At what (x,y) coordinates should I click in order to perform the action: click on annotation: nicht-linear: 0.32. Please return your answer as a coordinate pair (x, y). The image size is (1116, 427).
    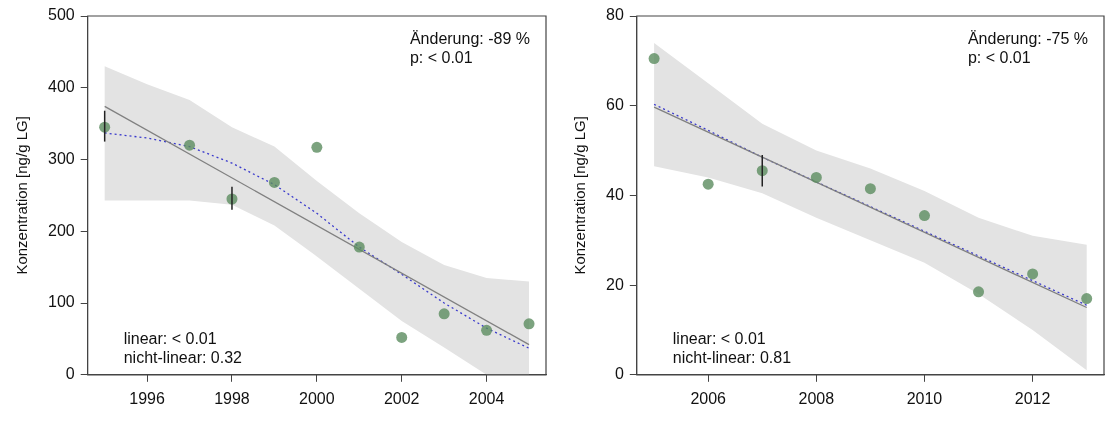
    Looking at the image, I should click on (183, 357).